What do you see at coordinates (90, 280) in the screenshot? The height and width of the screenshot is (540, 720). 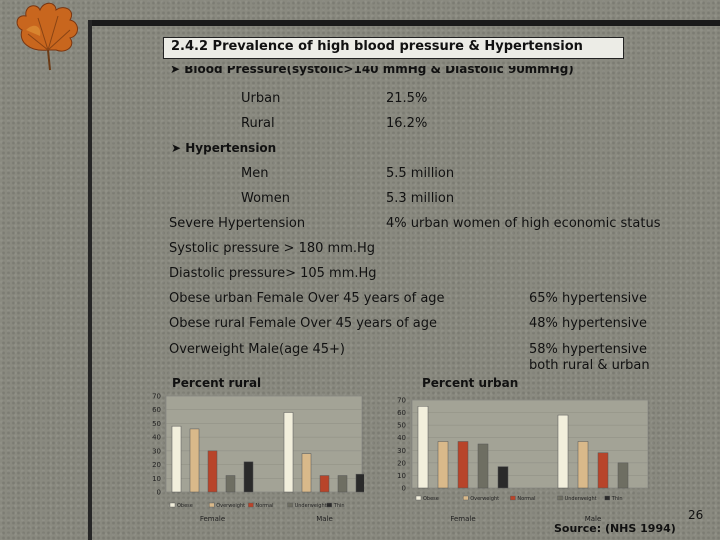 I see `left-border` at bounding box center [90, 280].